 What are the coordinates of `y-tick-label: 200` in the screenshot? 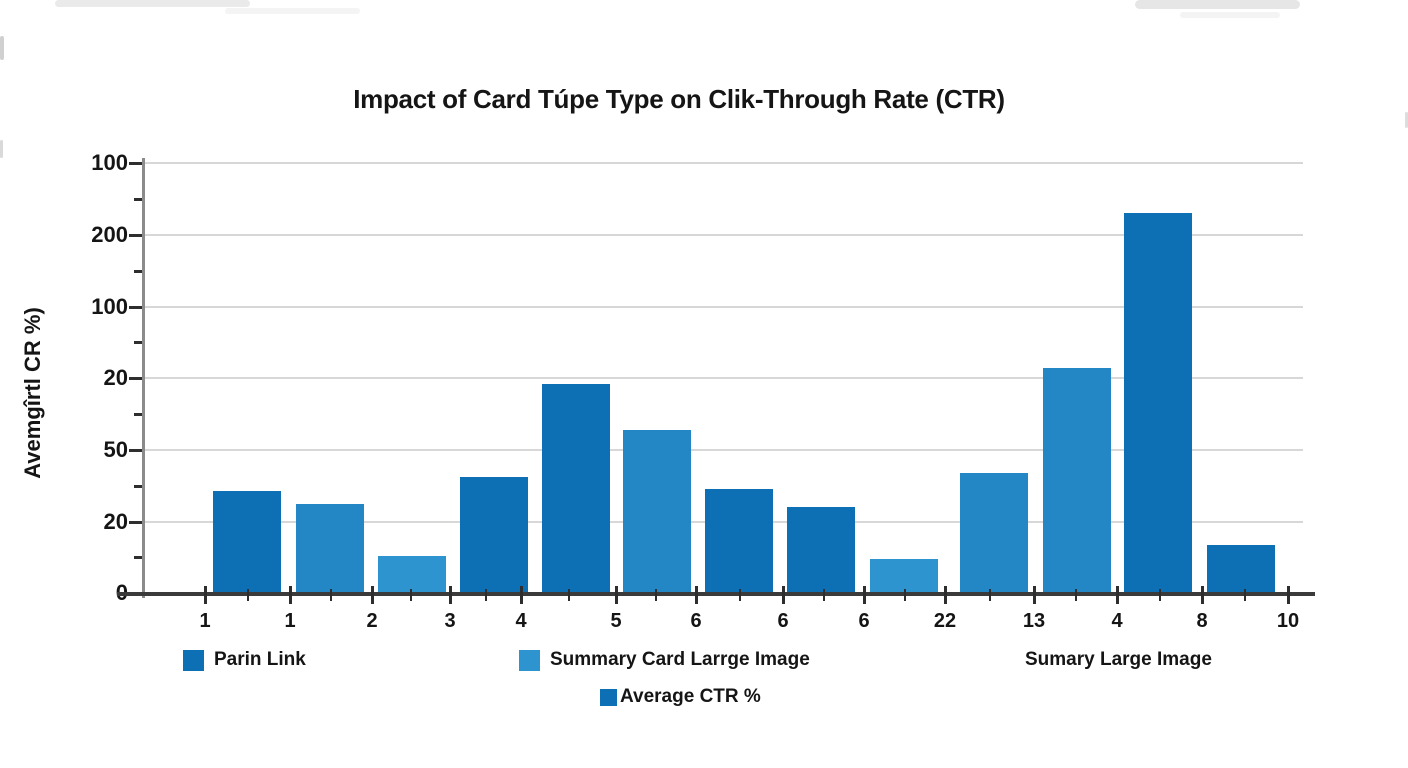 It's located at (109, 234).